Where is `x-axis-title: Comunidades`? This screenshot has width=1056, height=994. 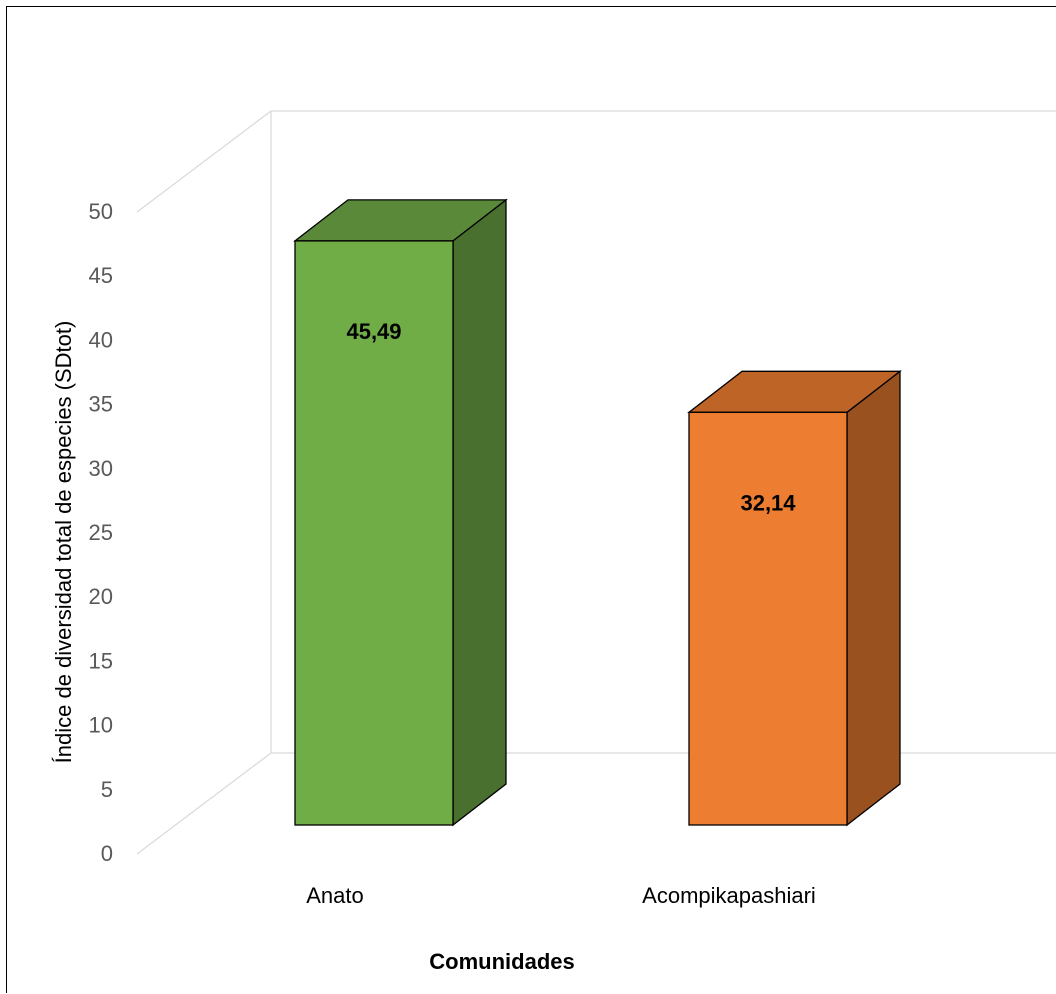 x-axis-title: Comunidades is located at coordinates (501, 961).